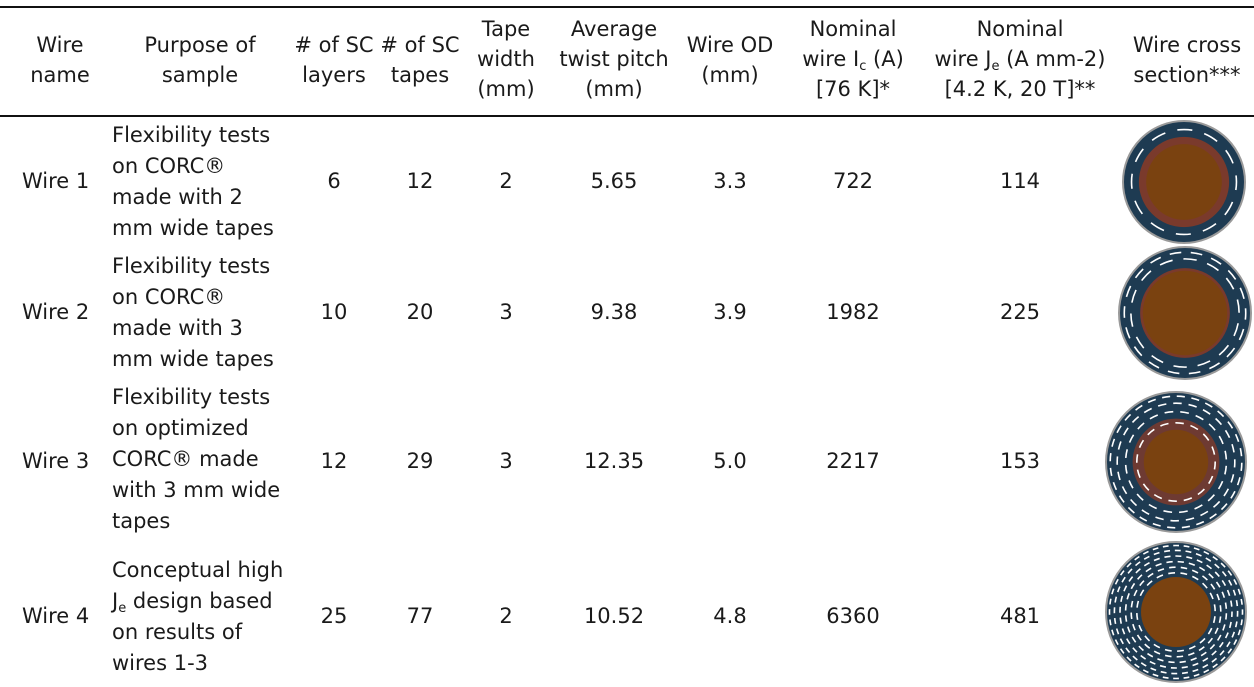 The height and width of the screenshot is (687, 1254). Describe the element at coordinates (853, 312) in the screenshot. I see `nominal-ic: 1982` at that location.